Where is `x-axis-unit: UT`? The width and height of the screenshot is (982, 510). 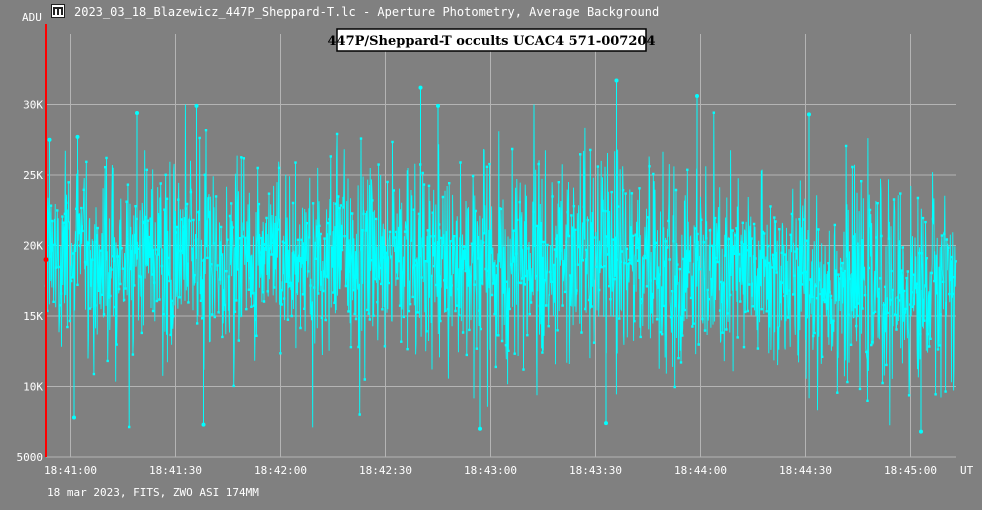 x-axis-unit: UT is located at coordinates (967, 470).